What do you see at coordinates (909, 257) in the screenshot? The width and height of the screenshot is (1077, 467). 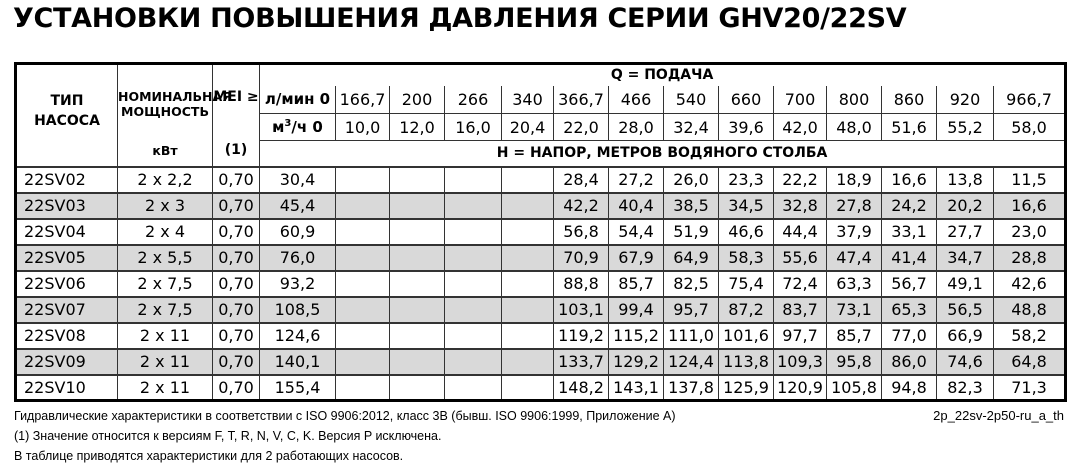 I see `head-value-cell: 41,4` at bounding box center [909, 257].